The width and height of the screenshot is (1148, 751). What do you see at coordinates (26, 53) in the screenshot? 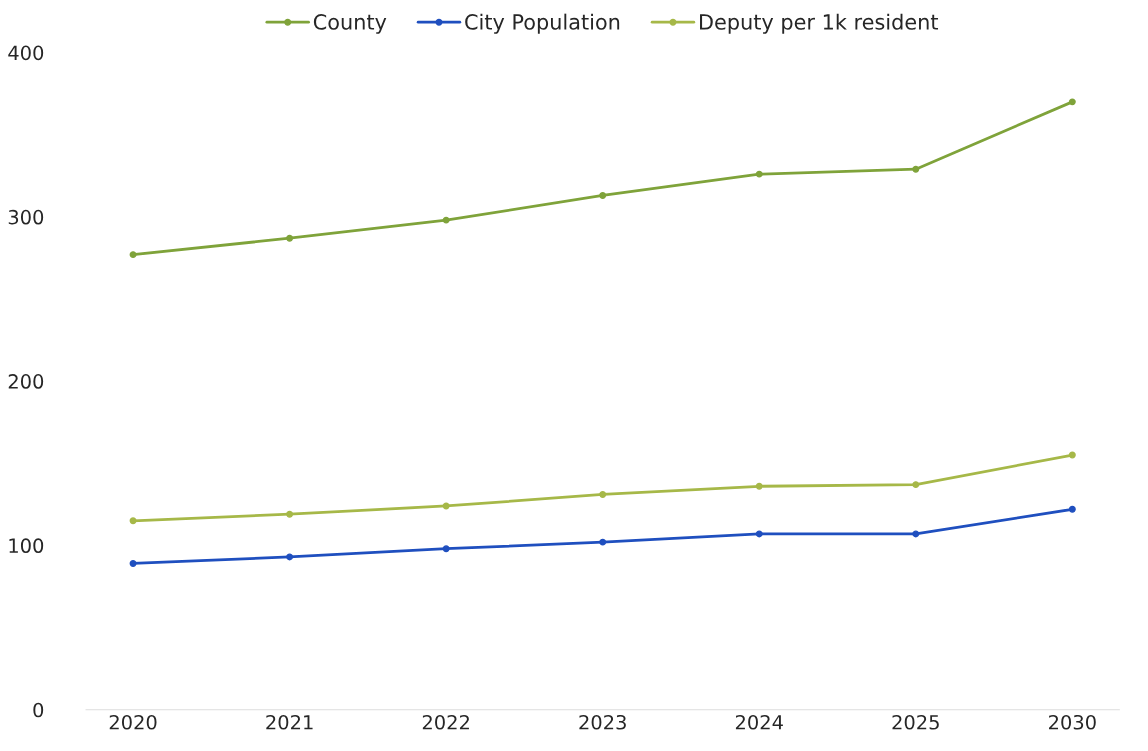
I see `y-tick-label: 400` at bounding box center [26, 53].